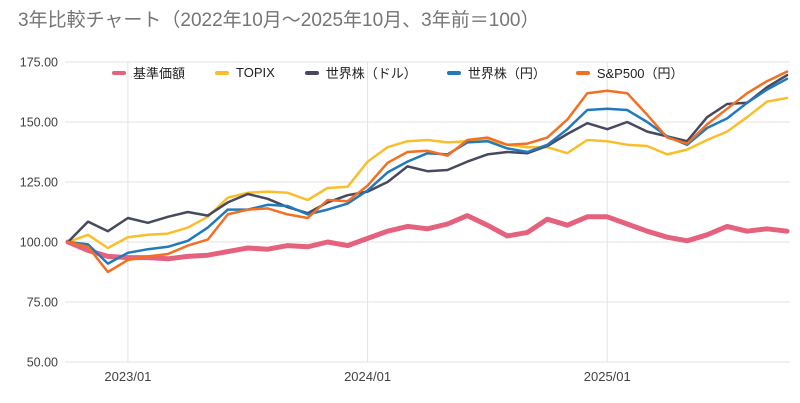 This screenshot has height=403, width=800. Describe the element at coordinates (42, 303) in the screenshot. I see `y-axis-tick-label: 75.00` at that location.